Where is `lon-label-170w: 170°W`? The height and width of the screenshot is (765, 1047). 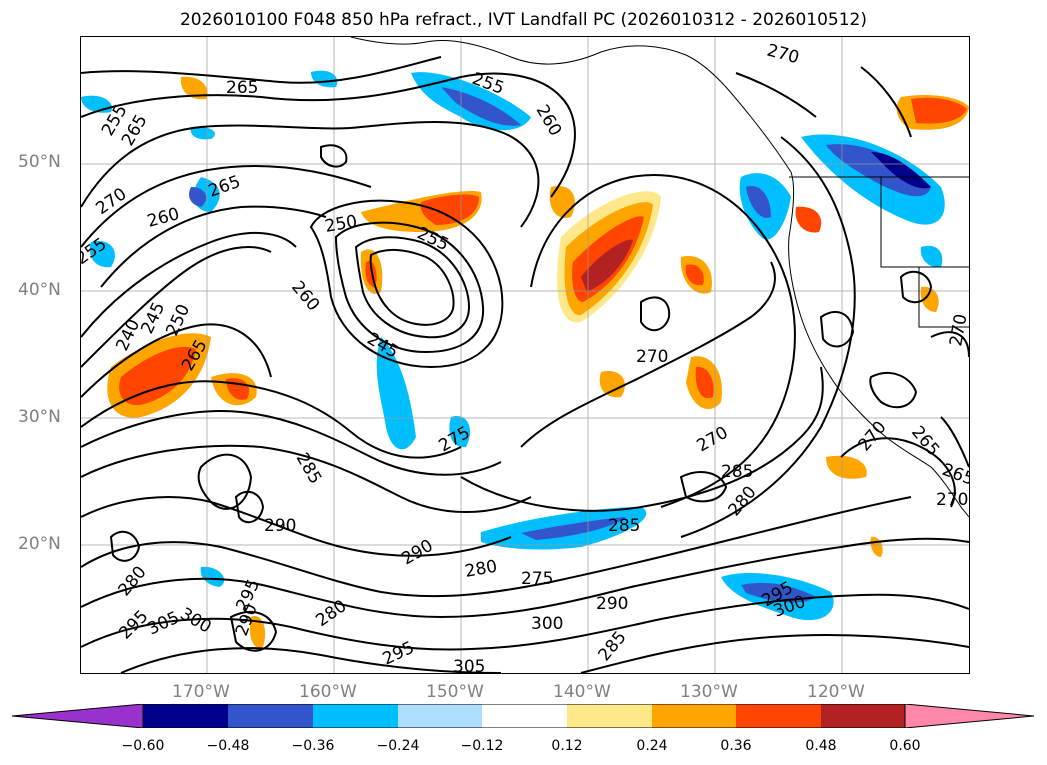
lon-label-170w: 170°W is located at coordinates (201, 692).